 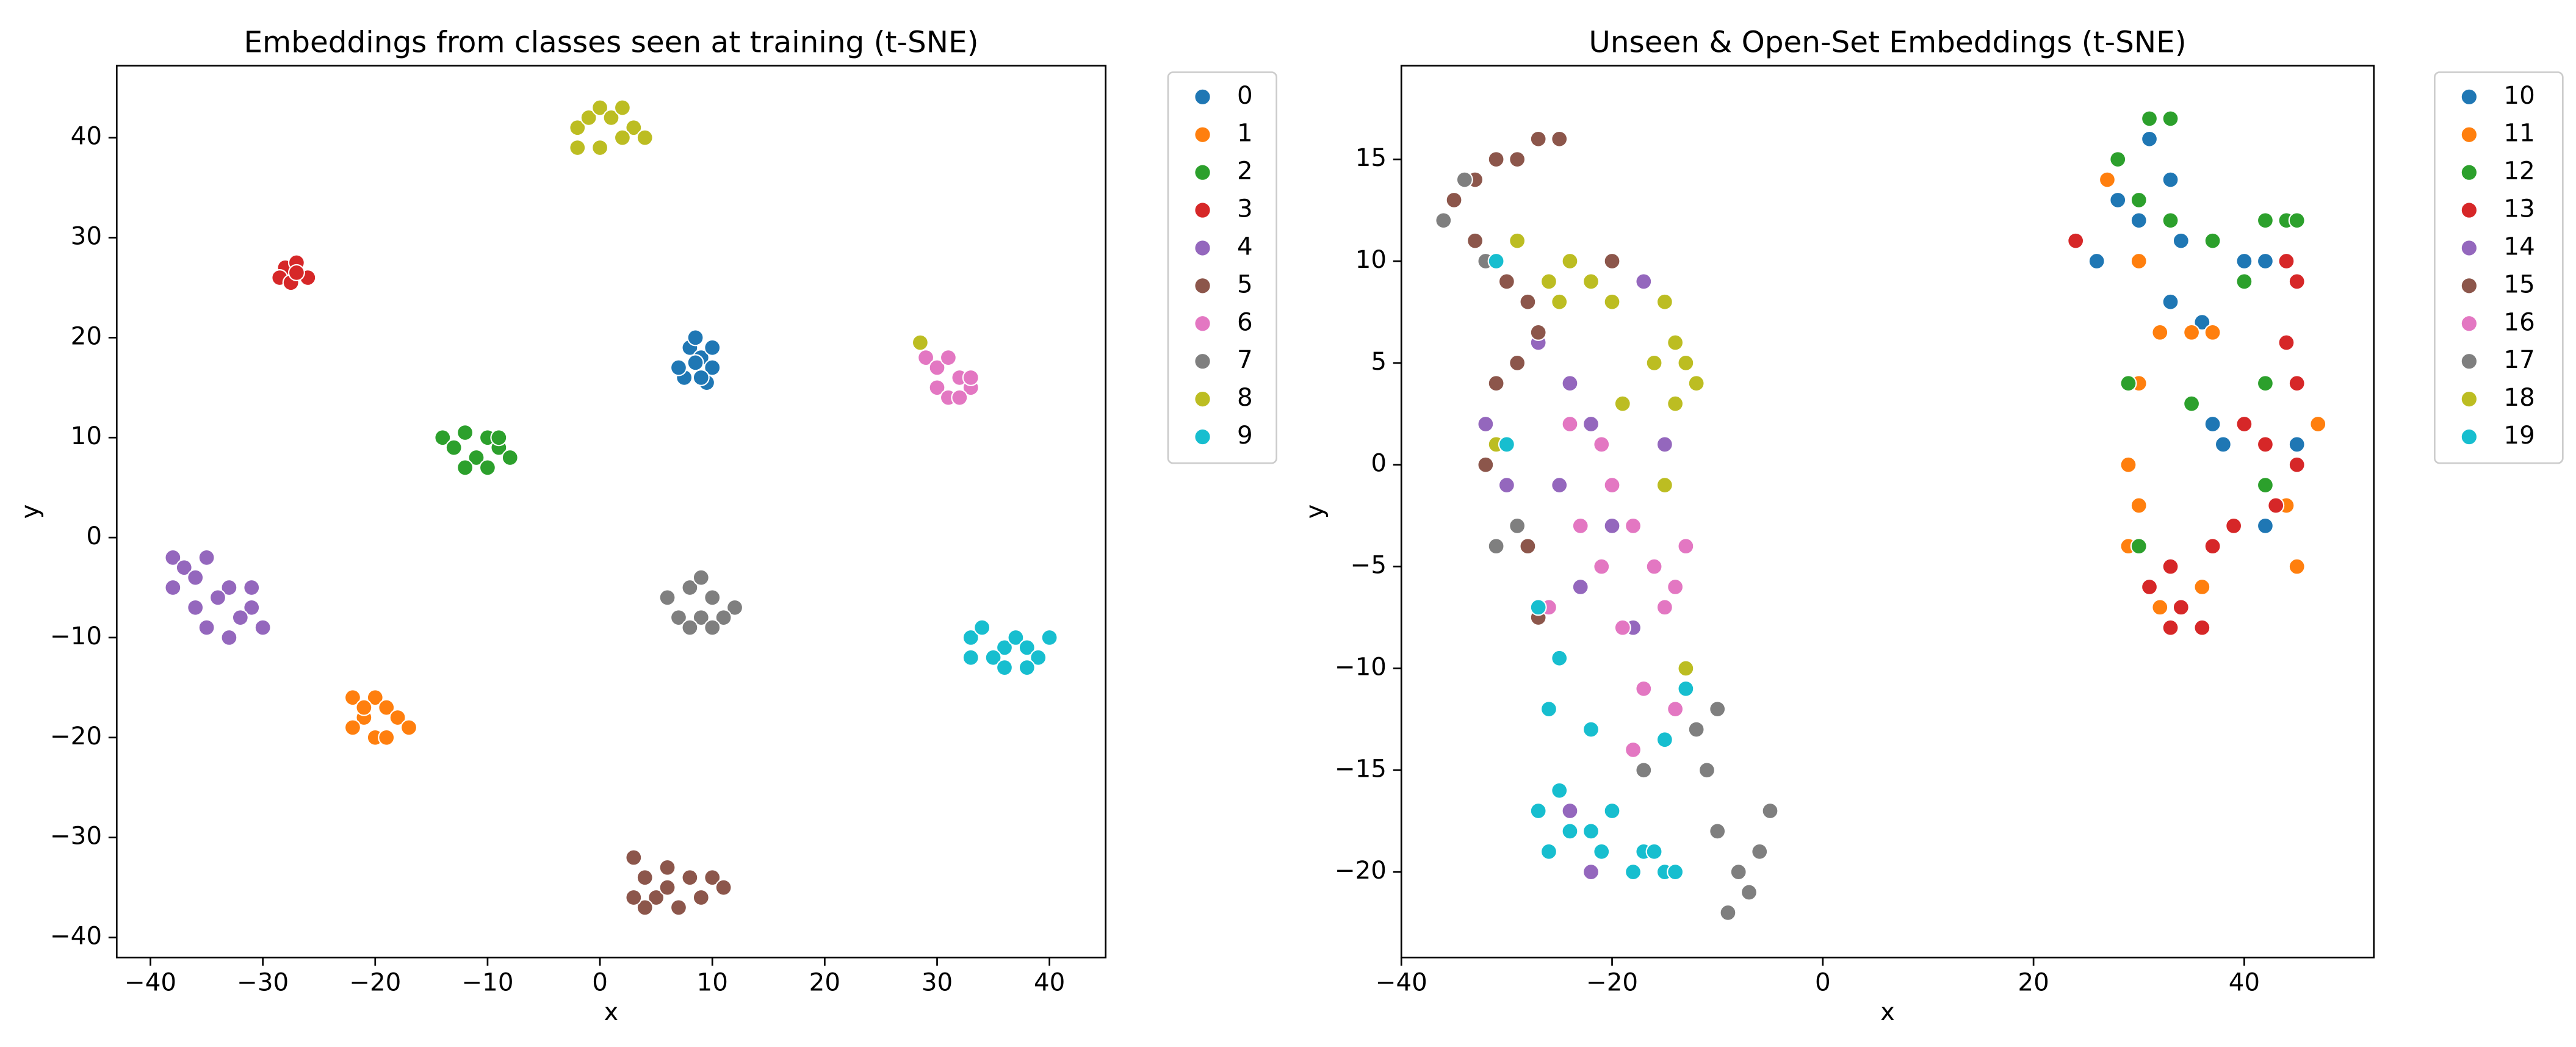 I want to click on x-tick-label: 10, so click(x=712, y=982).